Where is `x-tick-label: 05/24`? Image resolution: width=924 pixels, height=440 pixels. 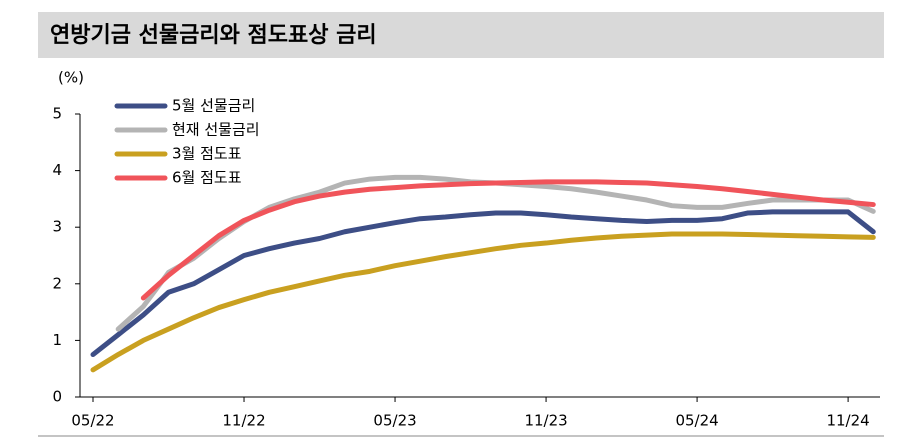 x-tick-label: 05/24 is located at coordinates (696, 421).